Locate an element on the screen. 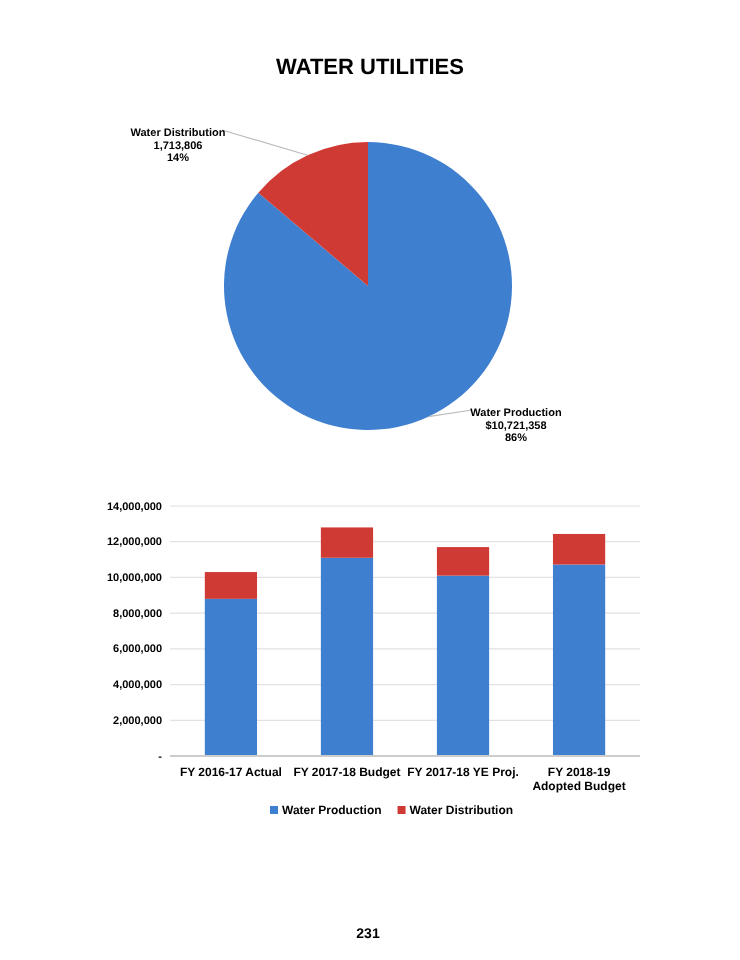 The image size is (740, 960). pie-slice is located at coordinates (313, 214).